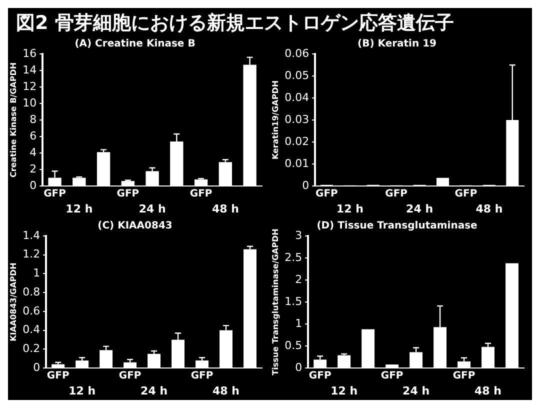  What do you see at coordinates (293, 301) in the screenshot?
I see `y-tick-label: 1.5` at bounding box center [293, 301].